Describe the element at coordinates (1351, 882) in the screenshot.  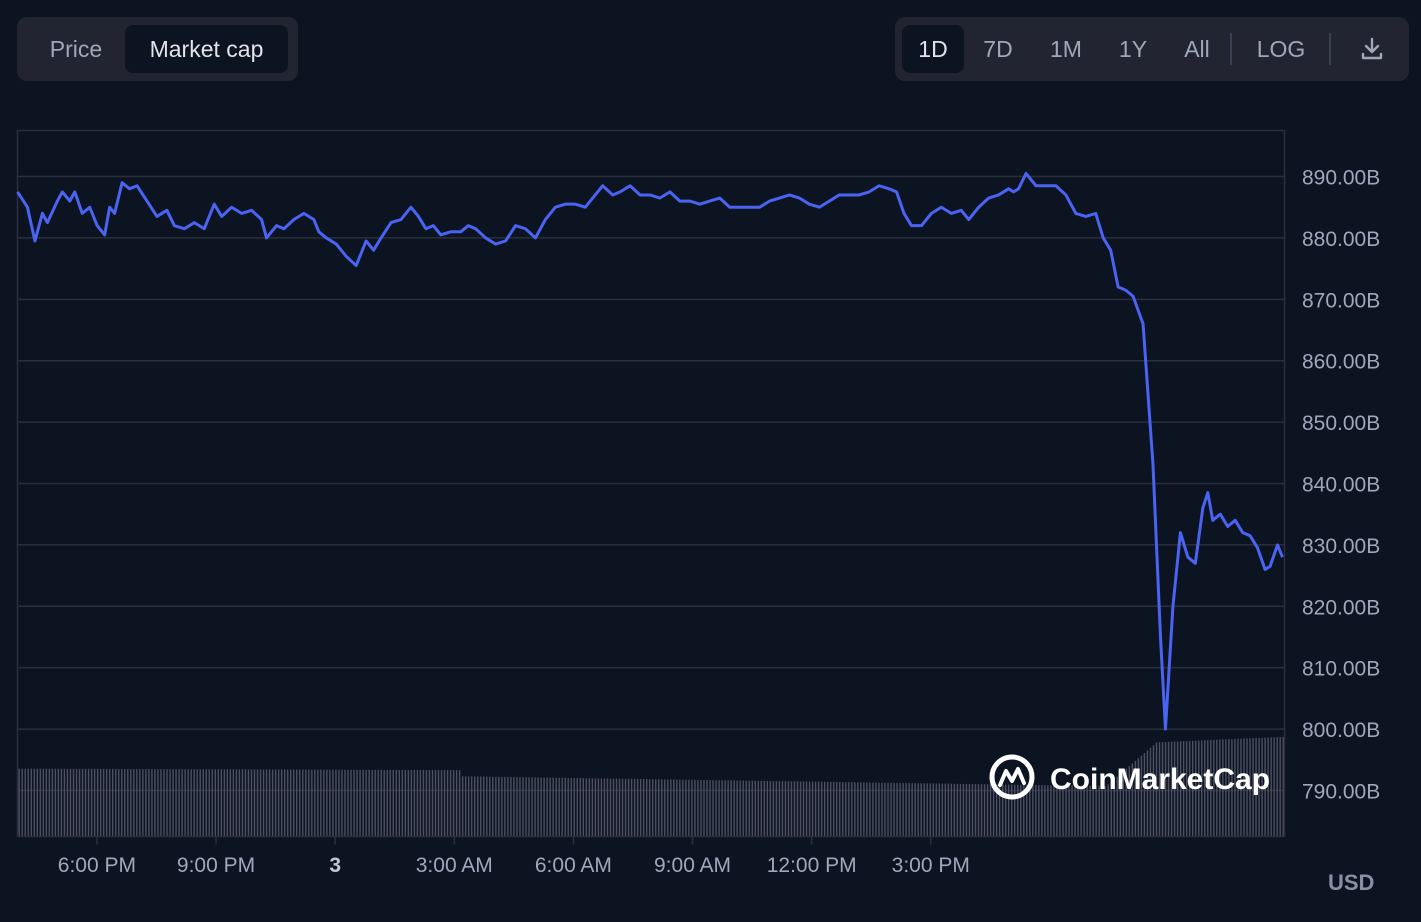
I see `currency-label: USD` at that location.